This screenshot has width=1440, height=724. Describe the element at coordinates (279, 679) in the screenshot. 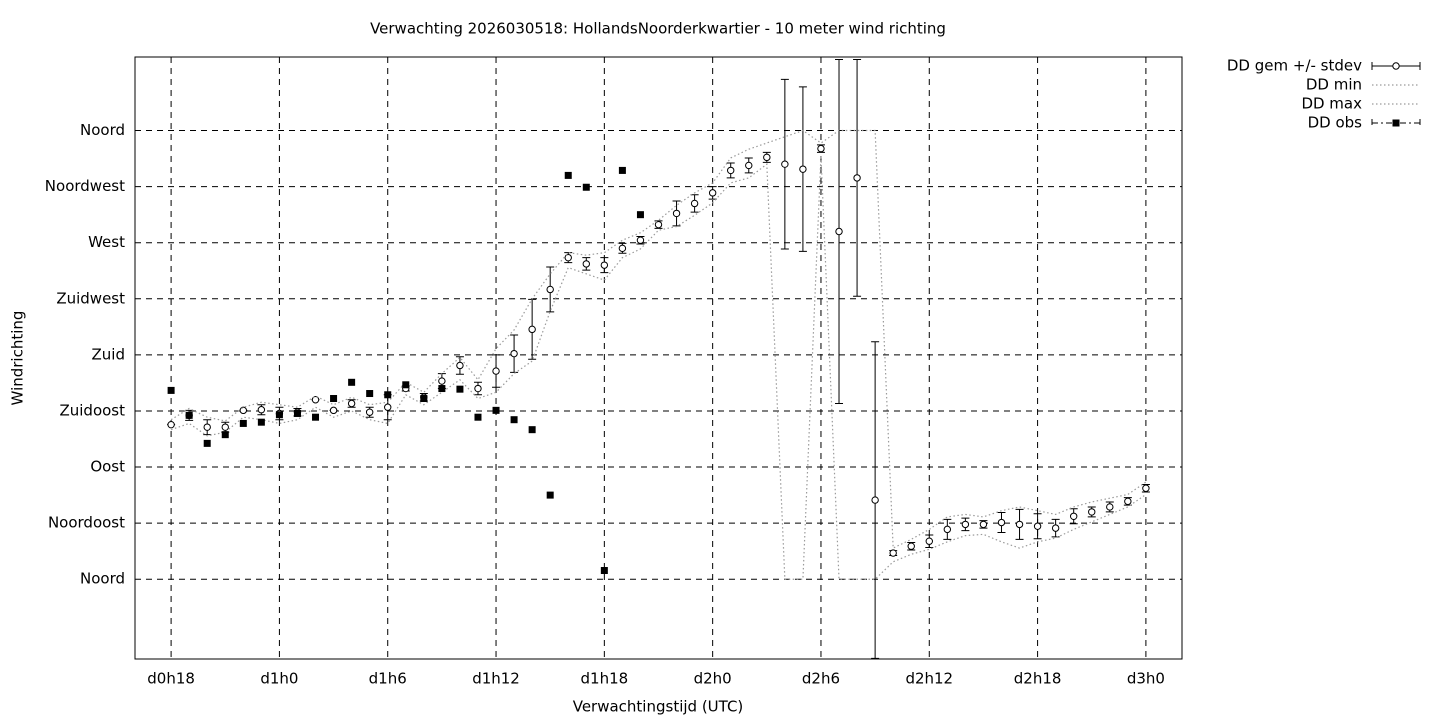

I see `x-tick-label: d1h0` at that location.